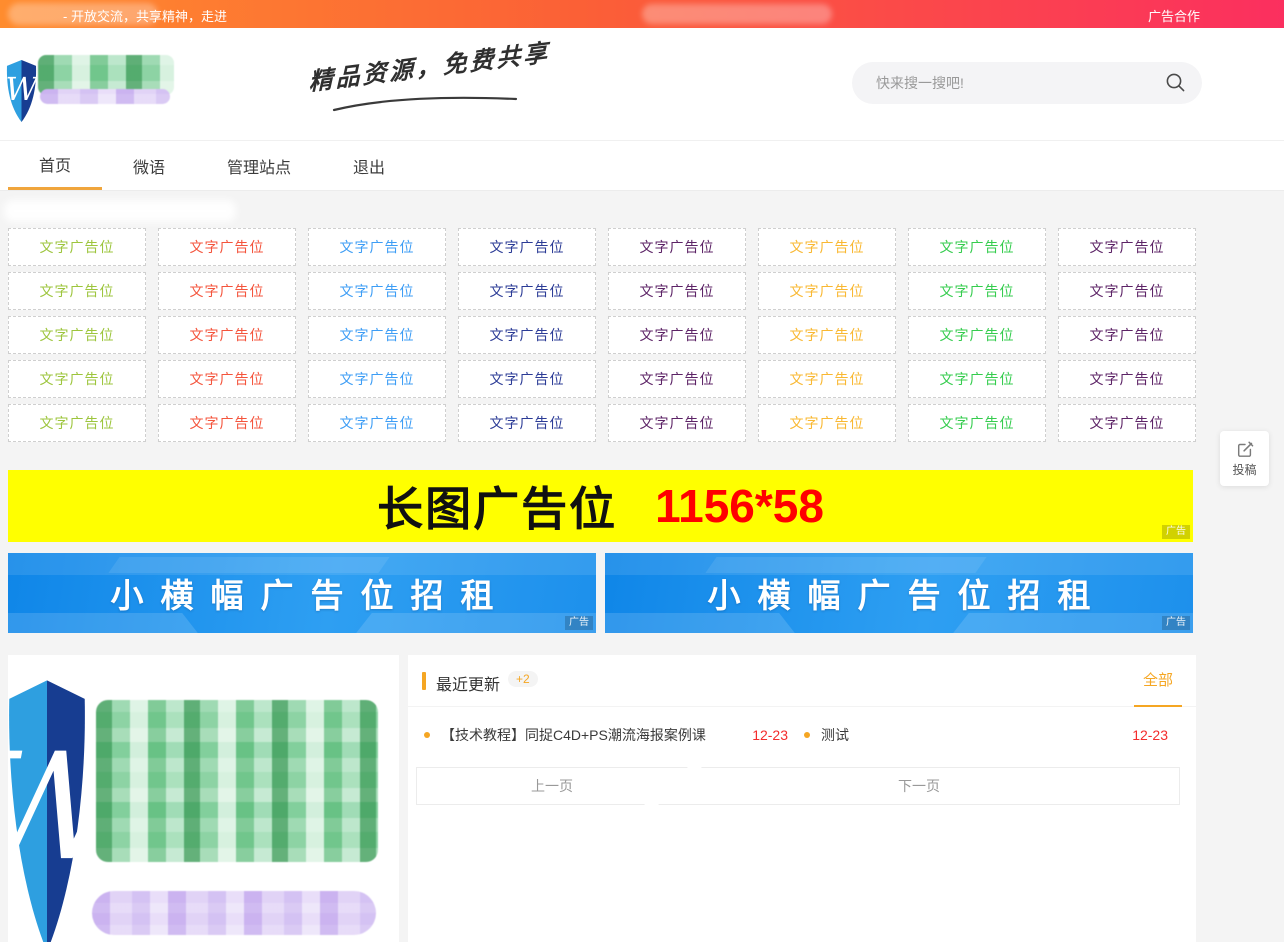 This screenshot has height=942, width=1284. What do you see at coordinates (237, 781) in the screenshot?
I see `profile-name-redacted` at bounding box center [237, 781].